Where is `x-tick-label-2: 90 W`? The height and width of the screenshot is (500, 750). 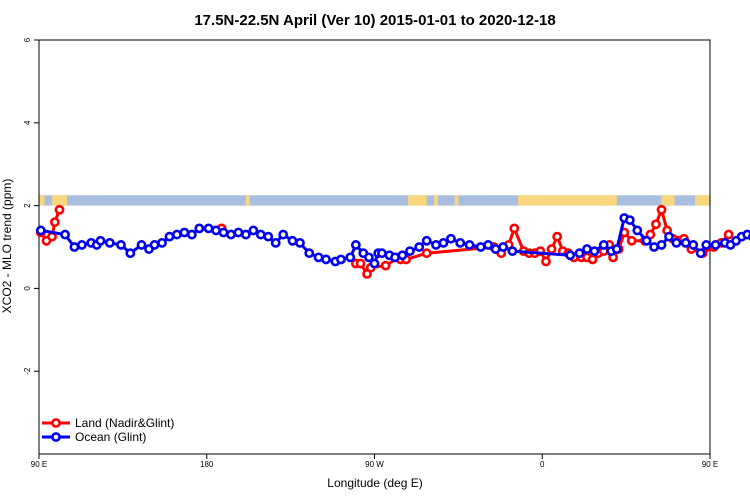 x-tick-label-2: 90 W is located at coordinates (374, 464).